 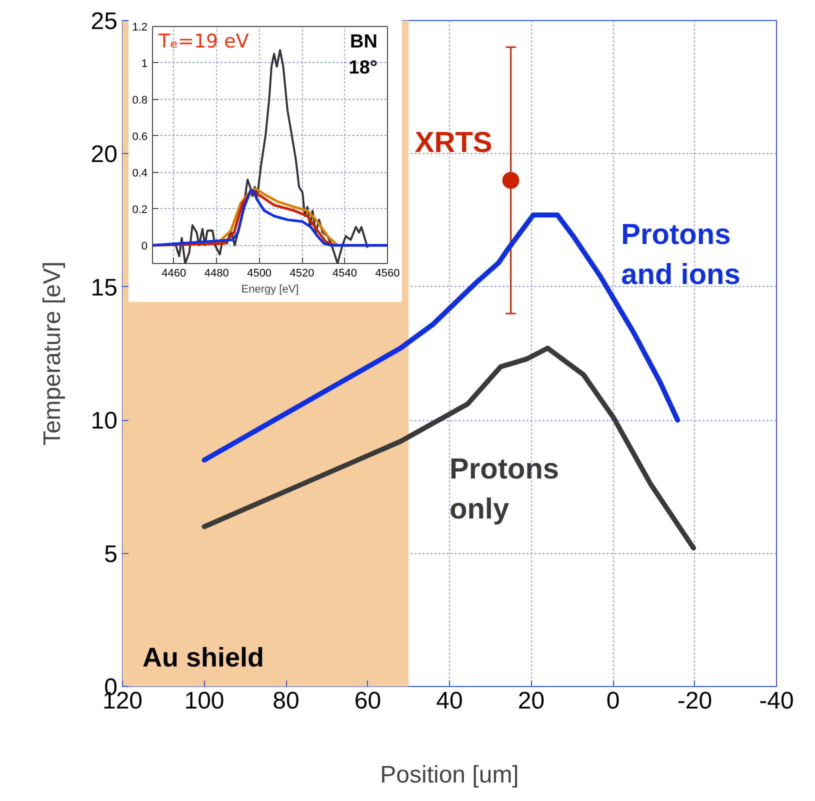 I want to click on band-label: Au shield, so click(x=203, y=657).